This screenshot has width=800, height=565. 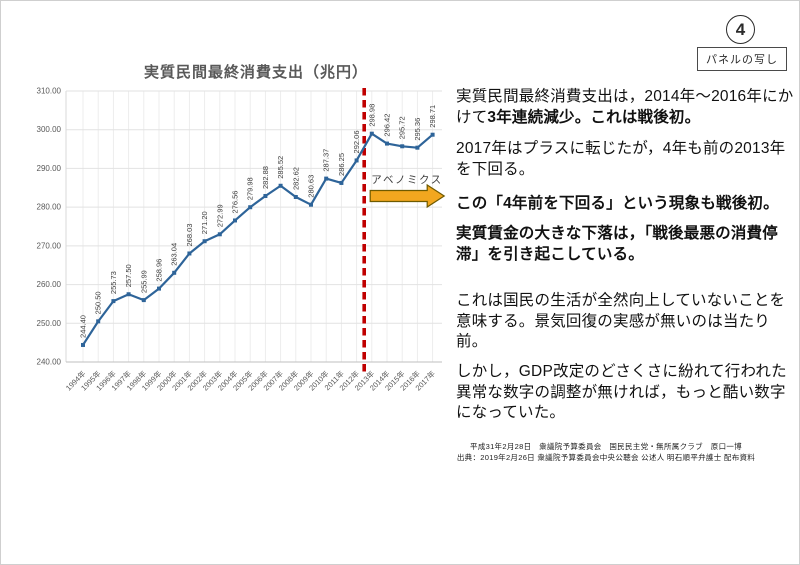 I want to click on data-point-label: 292.06, so click(x=356, y=142).